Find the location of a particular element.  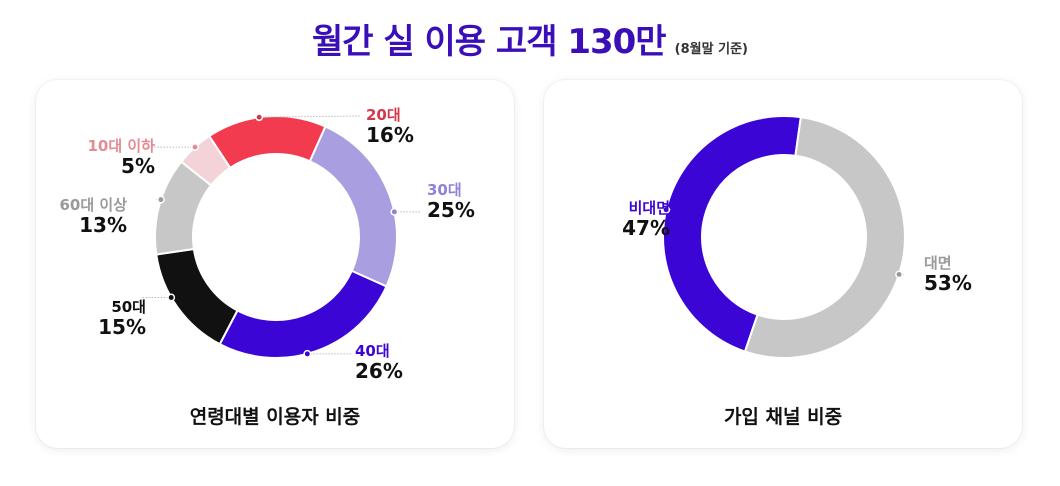

label-20s: 20대 16% is located at coordinates (390, 126).